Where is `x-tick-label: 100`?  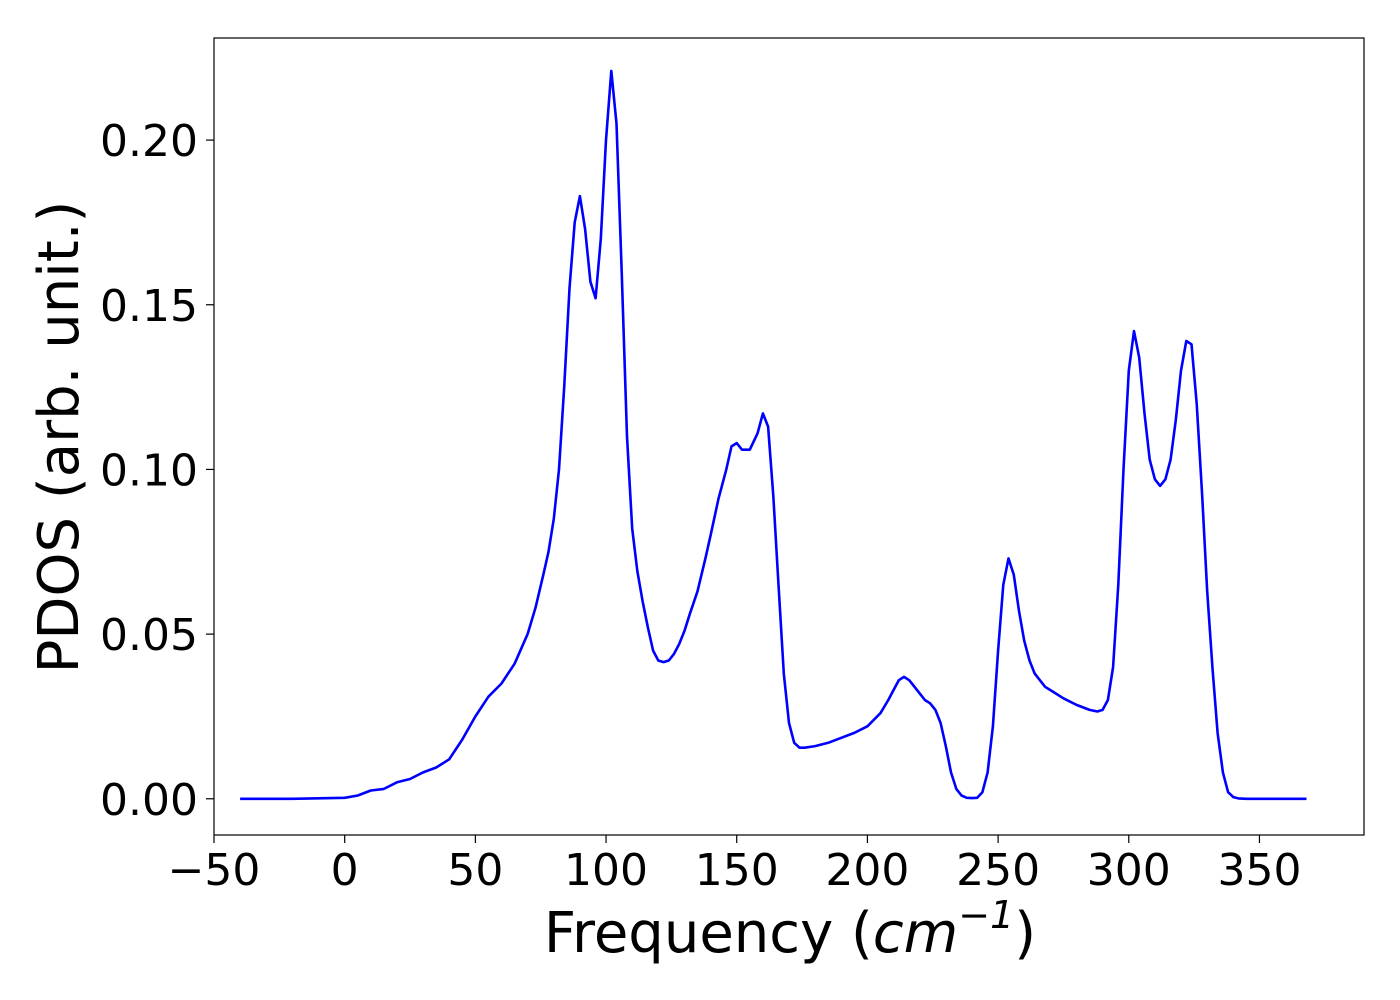
x-tick-label: 100 is located at coordinates (606, 870).